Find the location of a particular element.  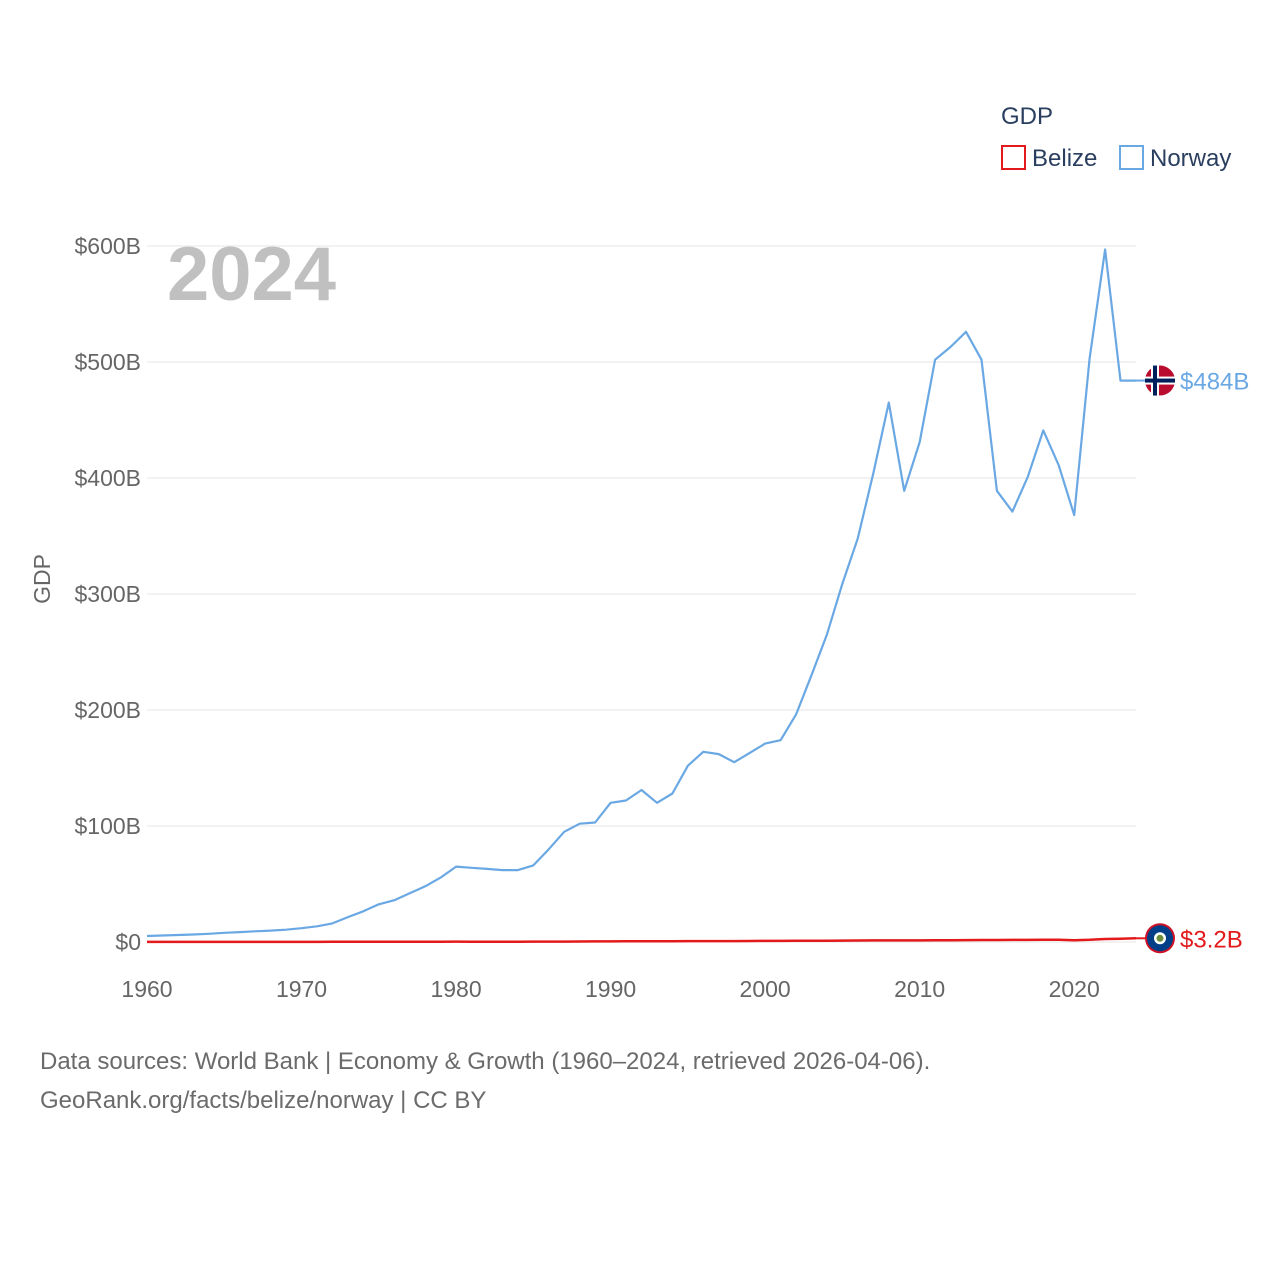

x-tick-label: 1990 is located at coordinates (610, 989).